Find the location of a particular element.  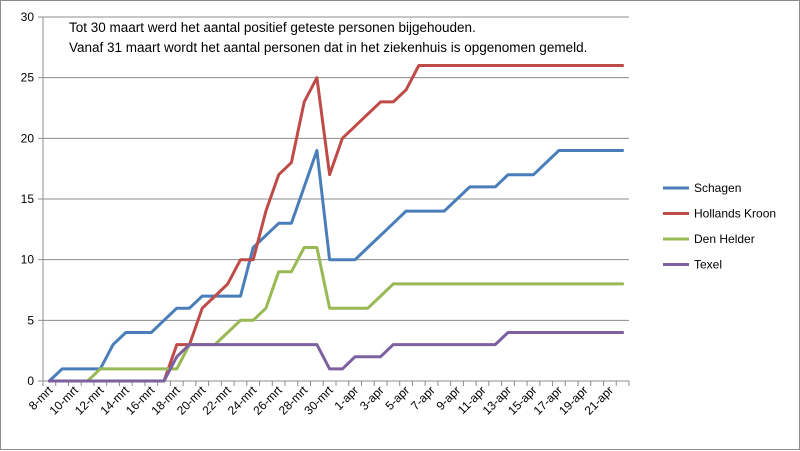

legend-label-hollands-kroon: Hollands Kroon is located at coordinates (735, 214).